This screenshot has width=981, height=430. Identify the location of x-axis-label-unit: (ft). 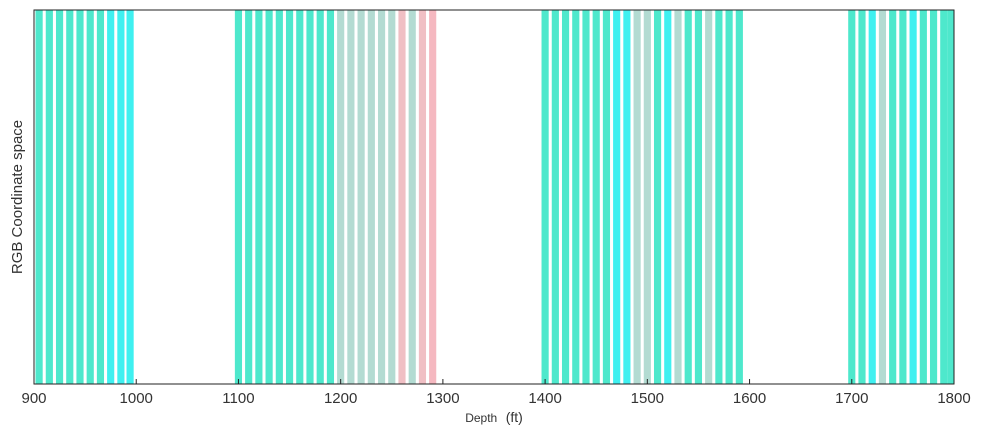
(514, 417).